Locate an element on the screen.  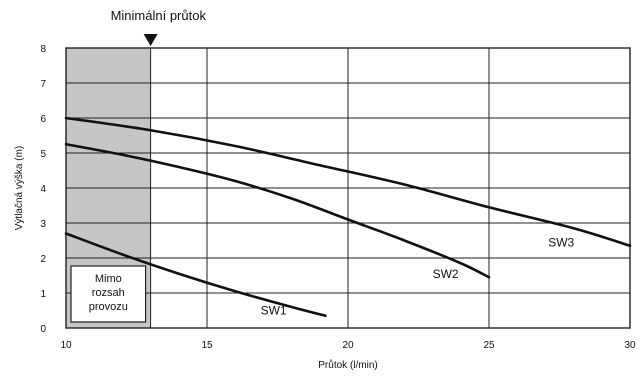
x-axis-label: Průtok (l/min) is located at coordinates (347, 365).